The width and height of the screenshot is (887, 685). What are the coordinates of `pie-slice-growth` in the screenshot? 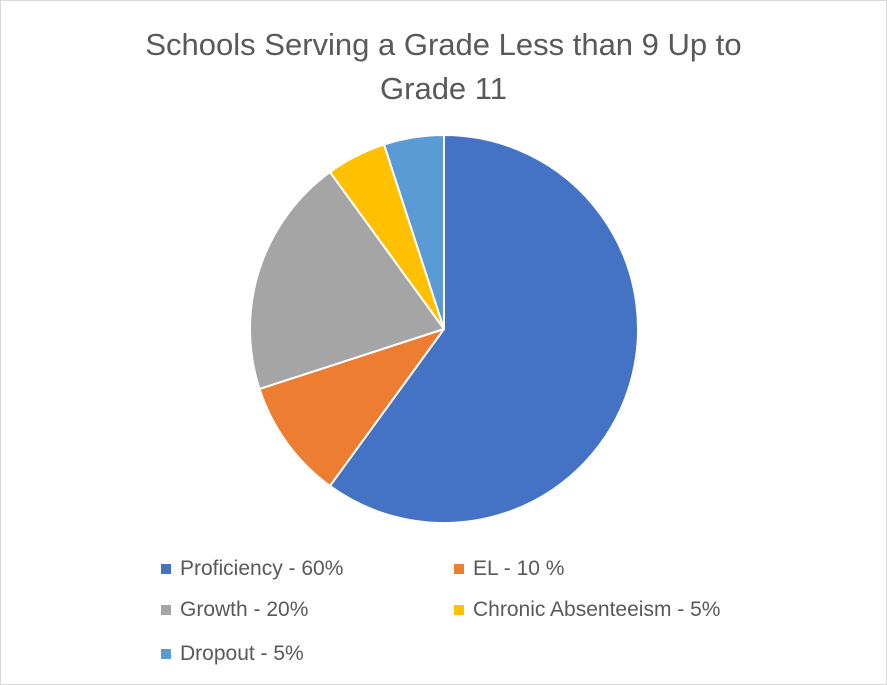 It's located at (347, 280).